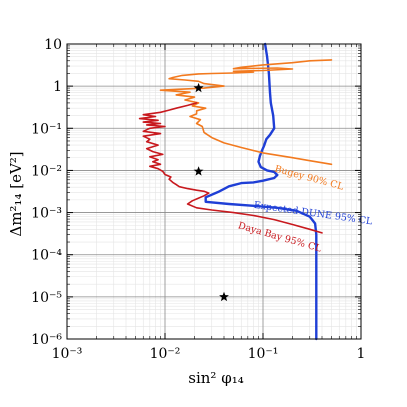 The image size is (407, 407). What do you see at coordinates (263, 354) in the screenshot?
I see `x-tick-label: 10⁻¹` at bounding box center [263, 354].